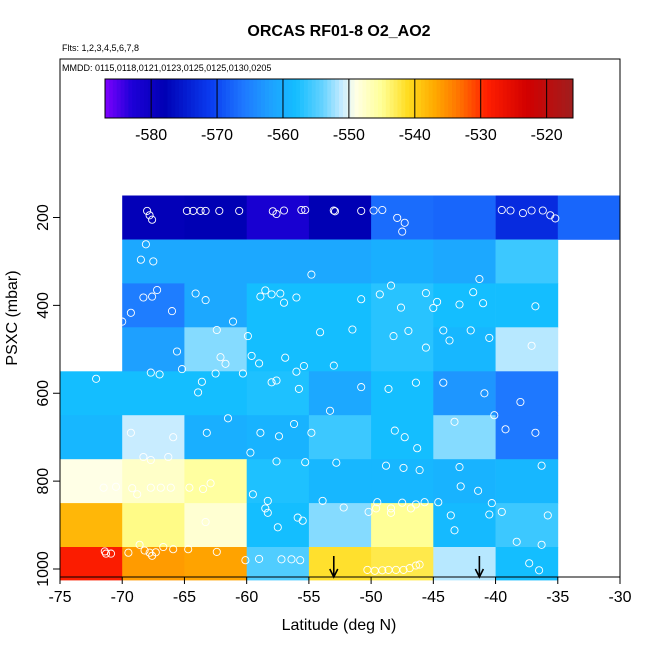  What do you see at coordinates (619, 597) in the screenshot?
I see `x-tick-label: -30` at bounding box center [619, 597].